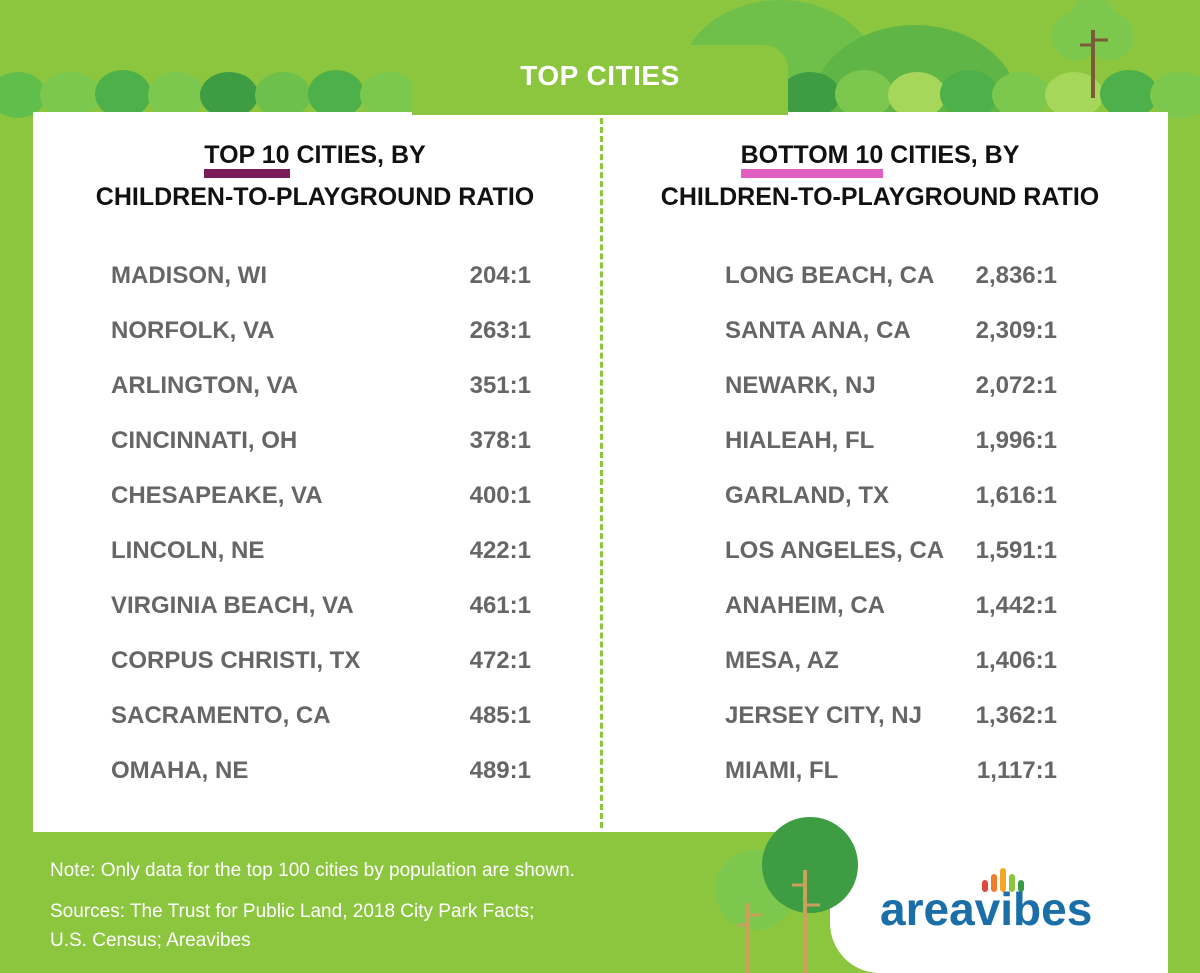 Image resolution: width=1200 pixels, height=973 pixels. What do you see at coordinates (986, 909) in the screenshot?
I see `areavibes-logo: areavibes` at bounding box center [986, 909].